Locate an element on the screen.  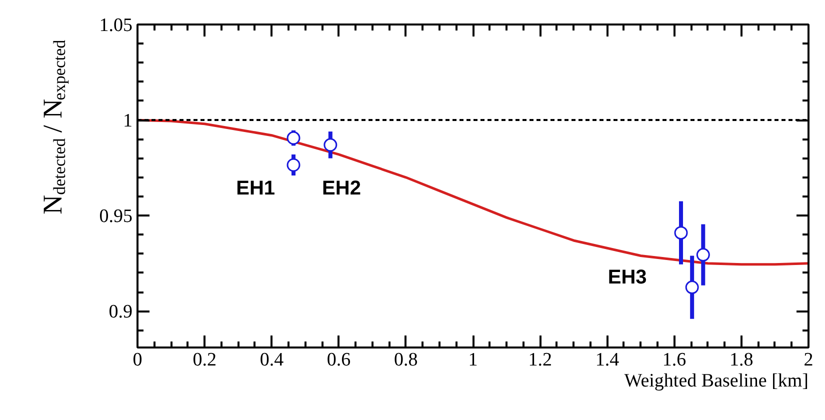
x-tick-label: 1.6 is located at coordinates (674, 360).